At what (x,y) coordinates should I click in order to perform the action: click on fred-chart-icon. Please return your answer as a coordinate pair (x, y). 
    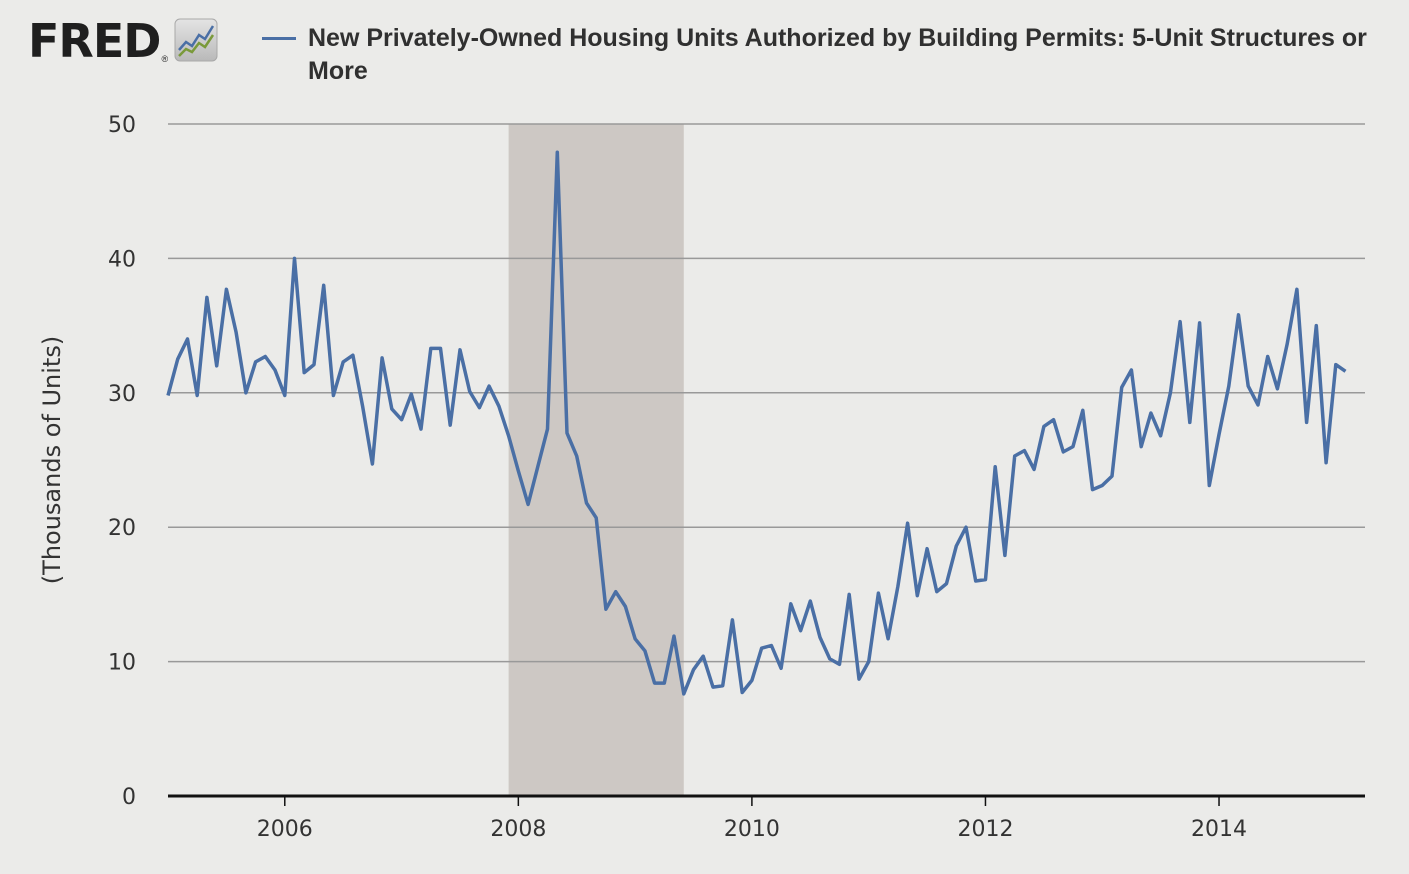
    Looking at the image, I should click on (196, 40).